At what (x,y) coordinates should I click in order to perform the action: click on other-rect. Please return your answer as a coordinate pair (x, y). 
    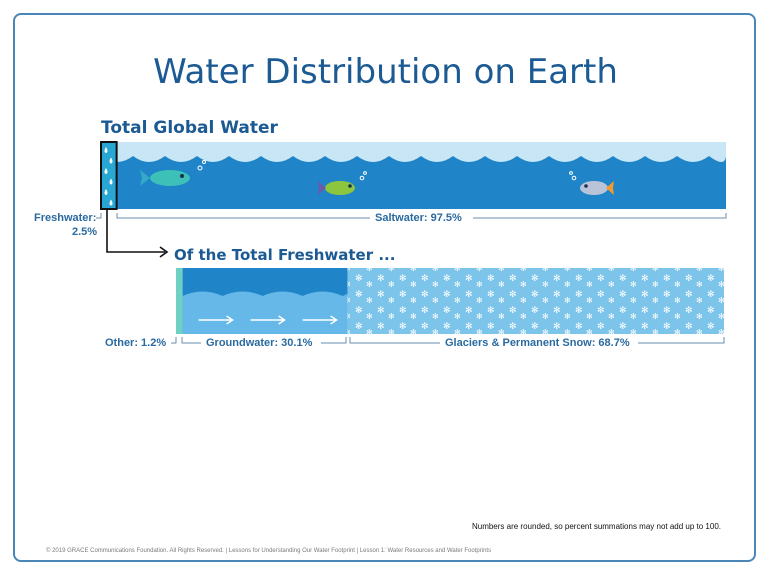
    Looking at the image, I should click on (179, 301).